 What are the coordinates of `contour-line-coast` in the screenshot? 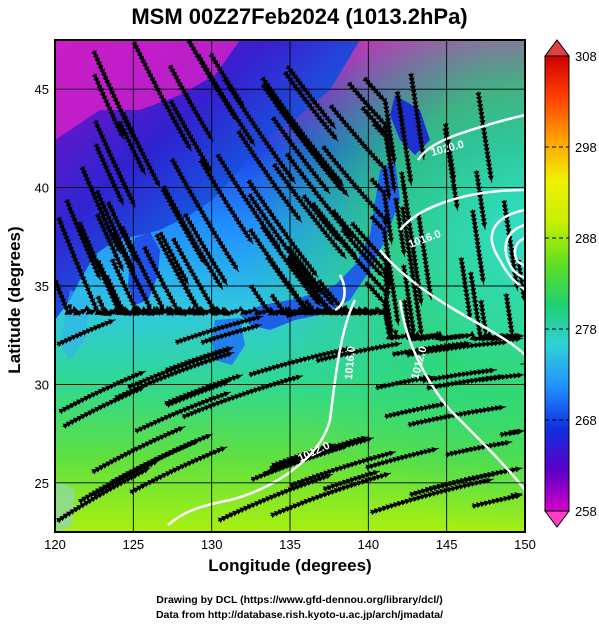 It's located at (340, 293).